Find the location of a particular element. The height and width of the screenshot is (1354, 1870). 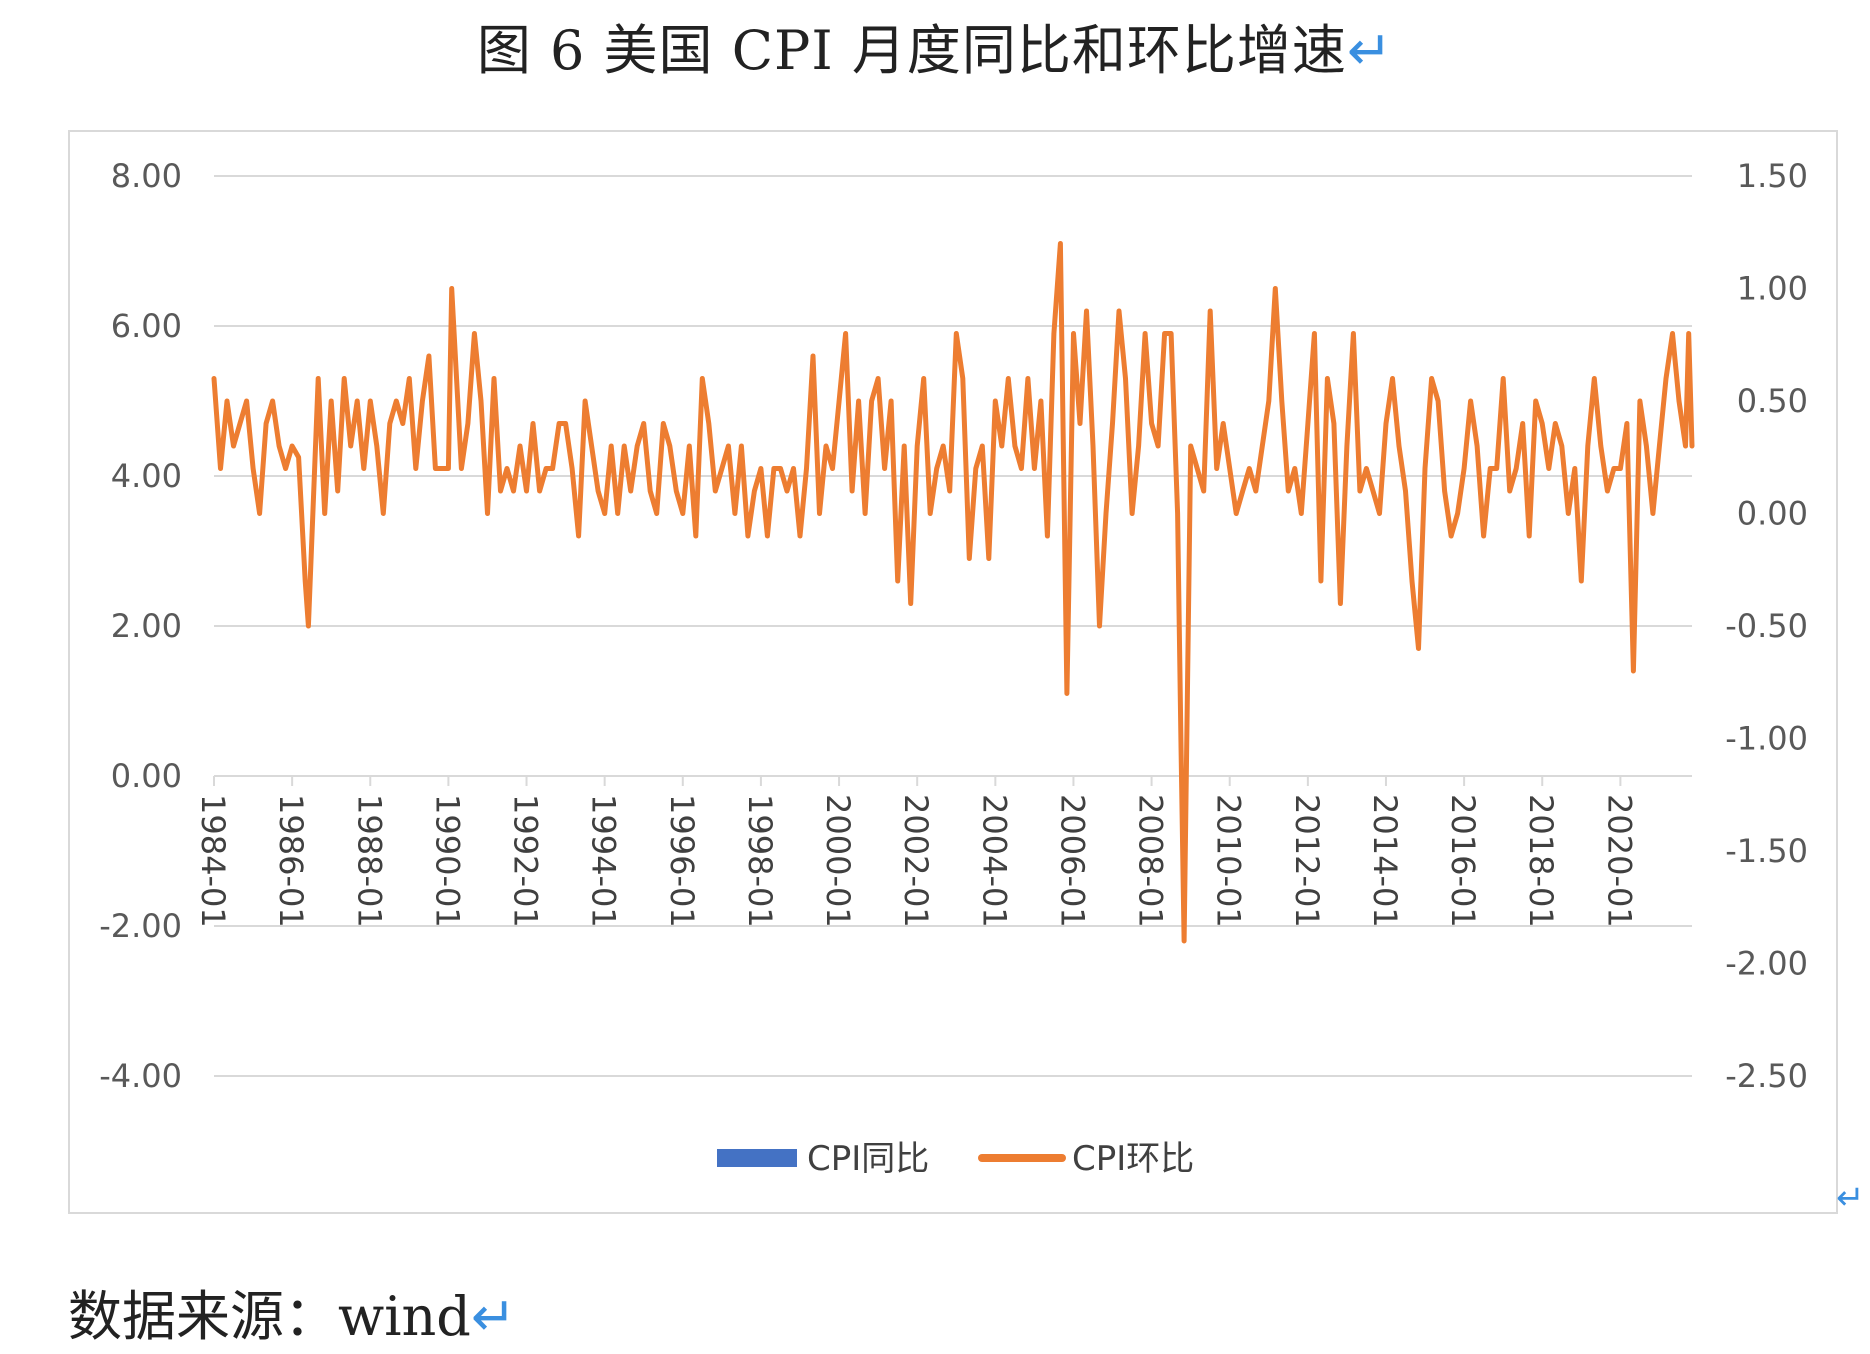

legend-swatch-cpi-yoy is located at coordinates (757, 1158).